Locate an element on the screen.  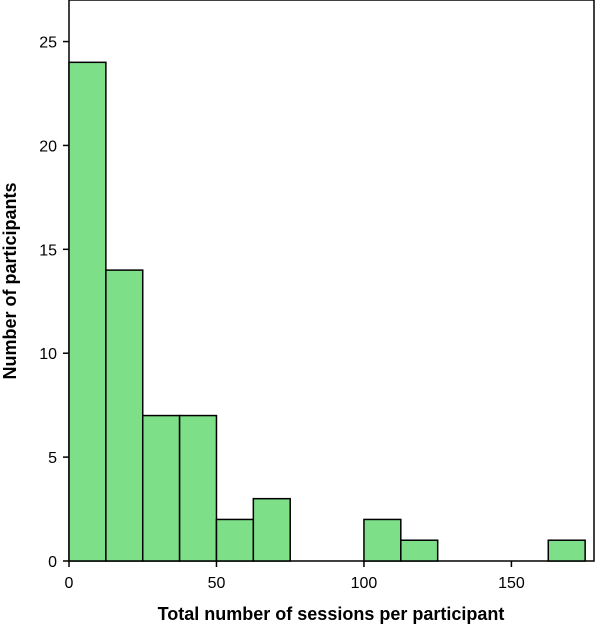
x-tick-label: 150 is located at coordinates (511, 583).